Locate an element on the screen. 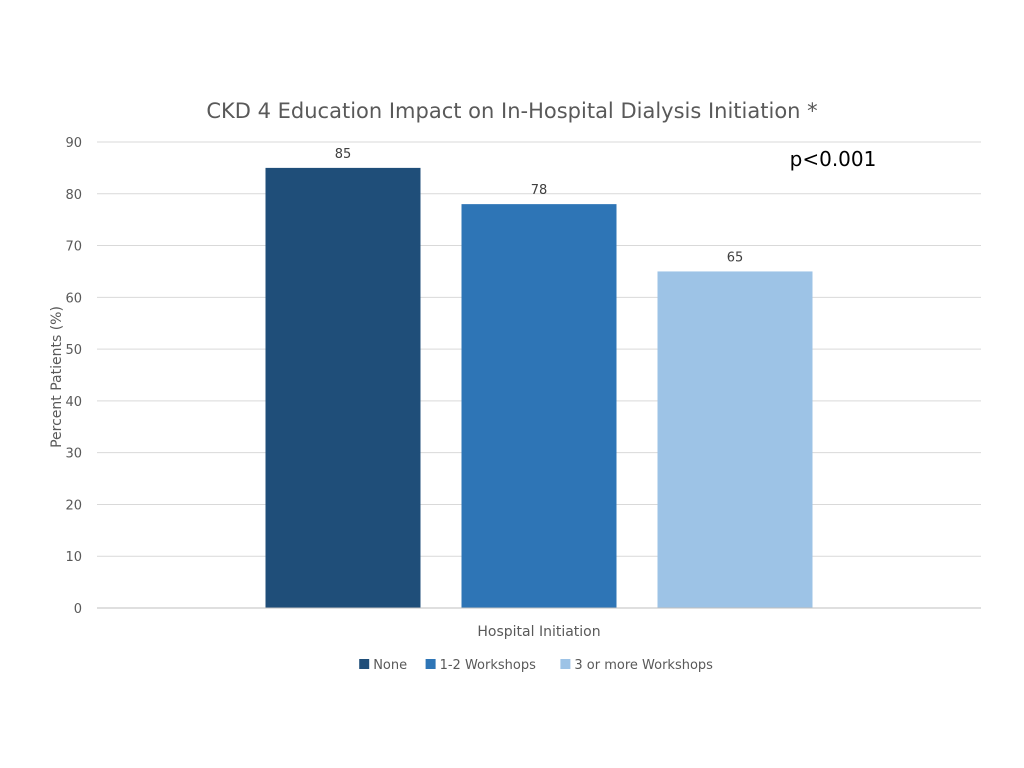 The height and width of the screenshot is (768, 1024). data-label: 65 is located at coordinates (735, 257).